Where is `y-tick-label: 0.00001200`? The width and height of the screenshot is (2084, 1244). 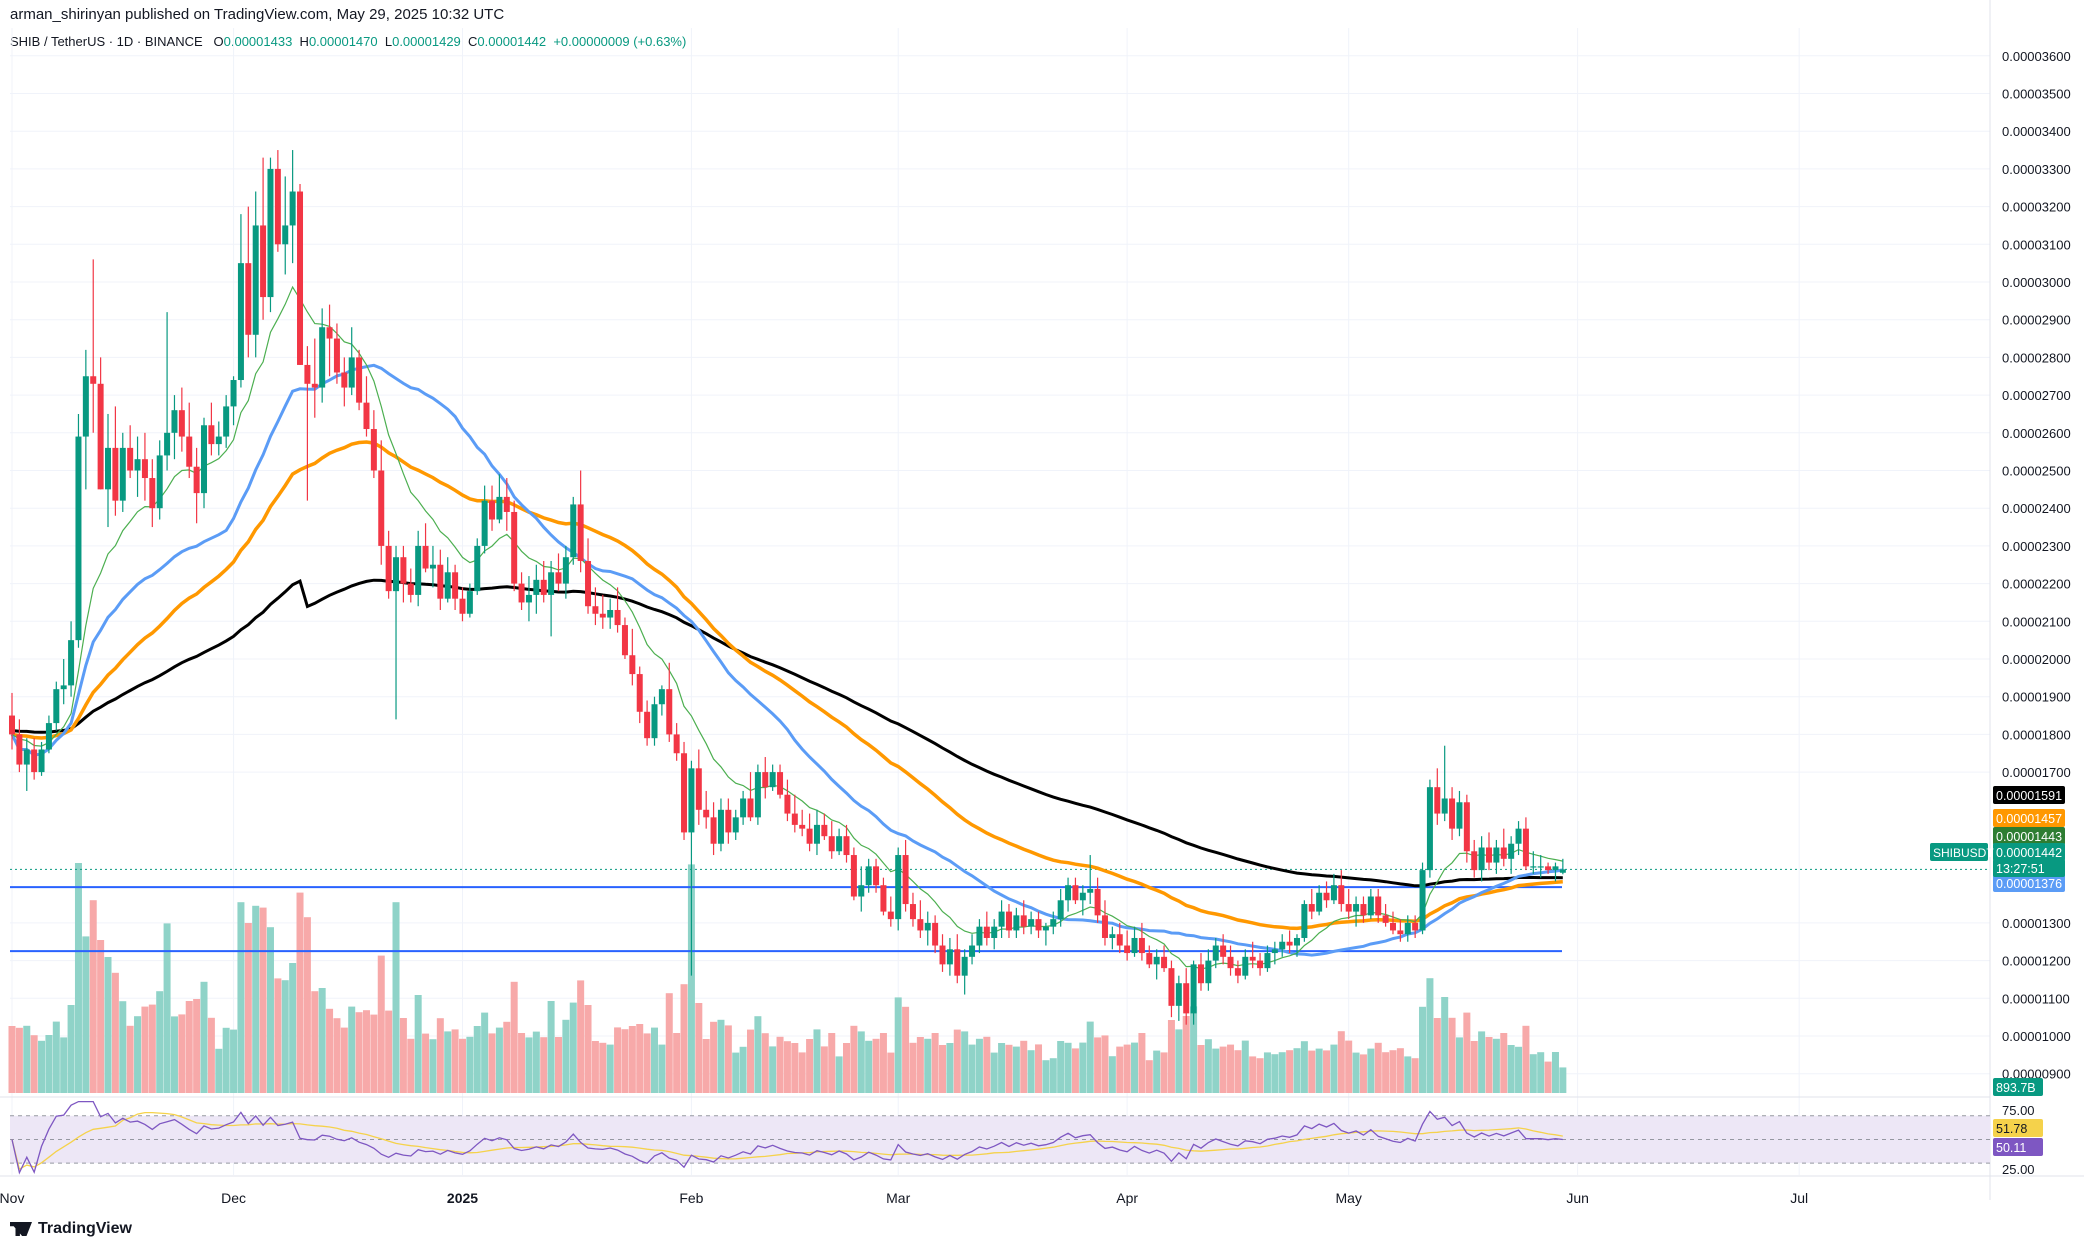 y-tick-label: 0.00001200 is located at coordinates (2036, 961).